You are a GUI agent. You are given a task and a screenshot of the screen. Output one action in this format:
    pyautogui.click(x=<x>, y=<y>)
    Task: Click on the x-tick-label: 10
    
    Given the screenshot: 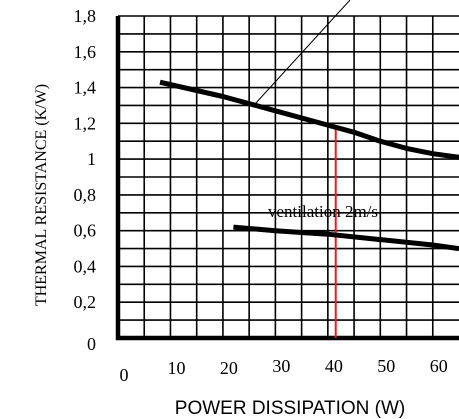 What is the action you would take?
    pyautogui.click(x=176, y=368)
    